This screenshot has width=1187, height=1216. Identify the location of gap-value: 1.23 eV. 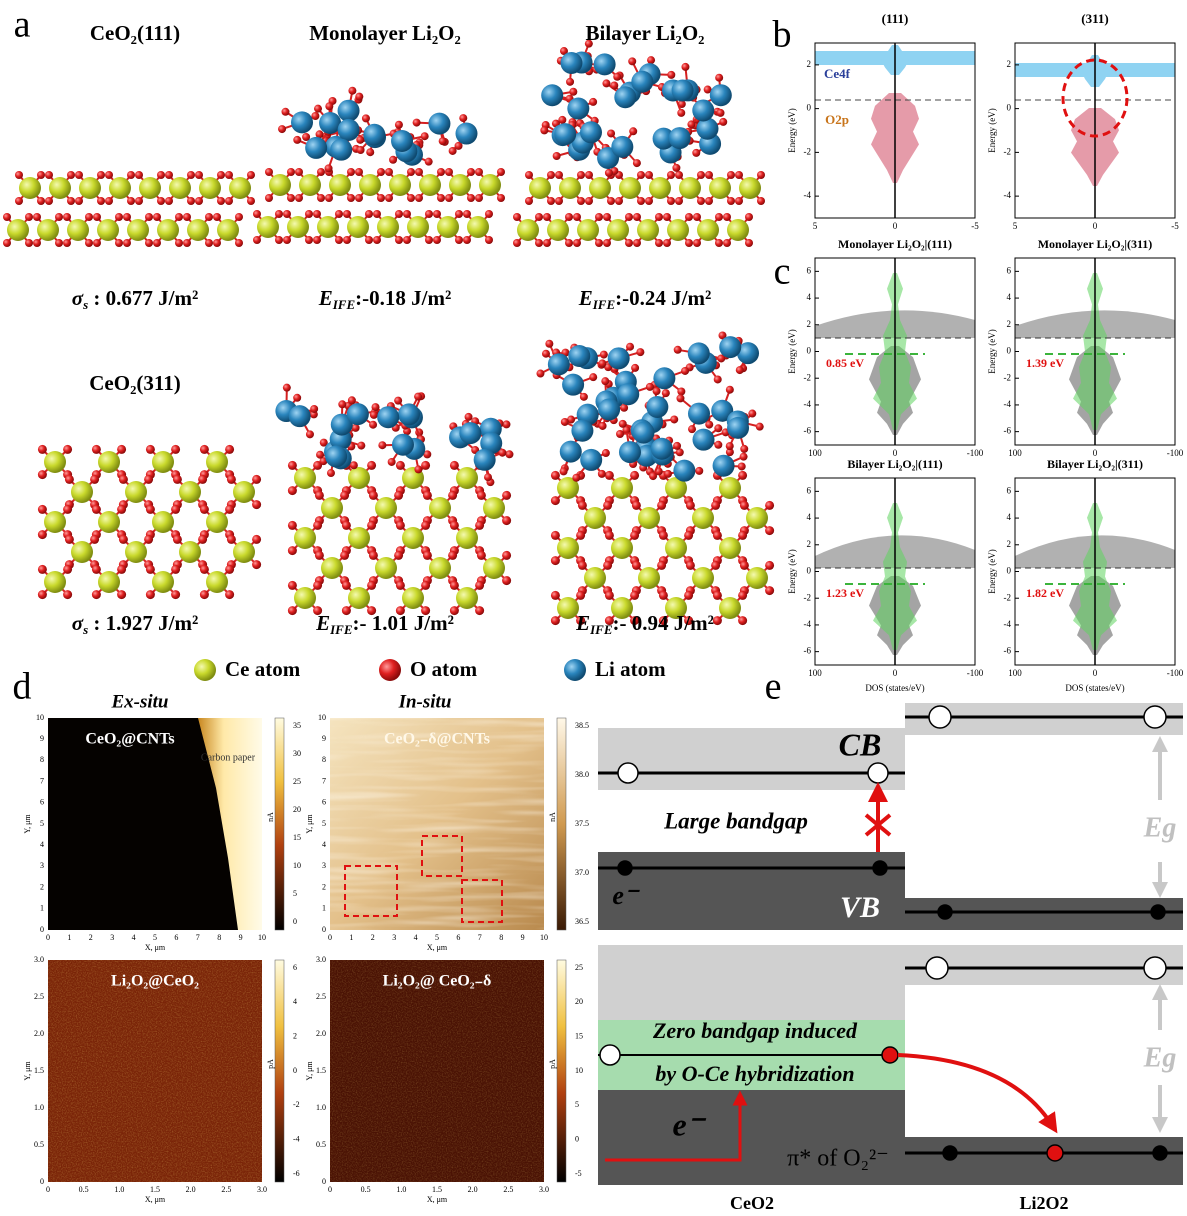
(845, 593).